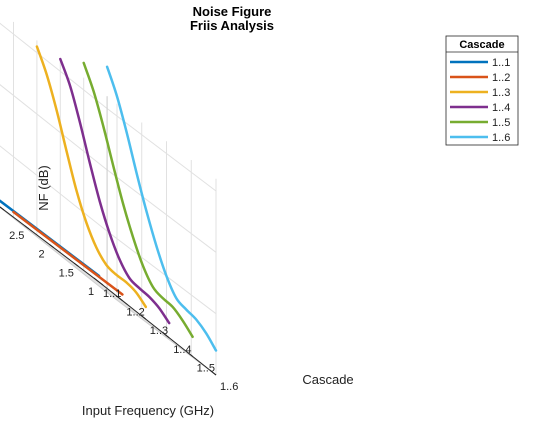 Image resolution: width=560 pixels, height=425 pixels. I want to click on series-line-1--3, so click(91, 177).